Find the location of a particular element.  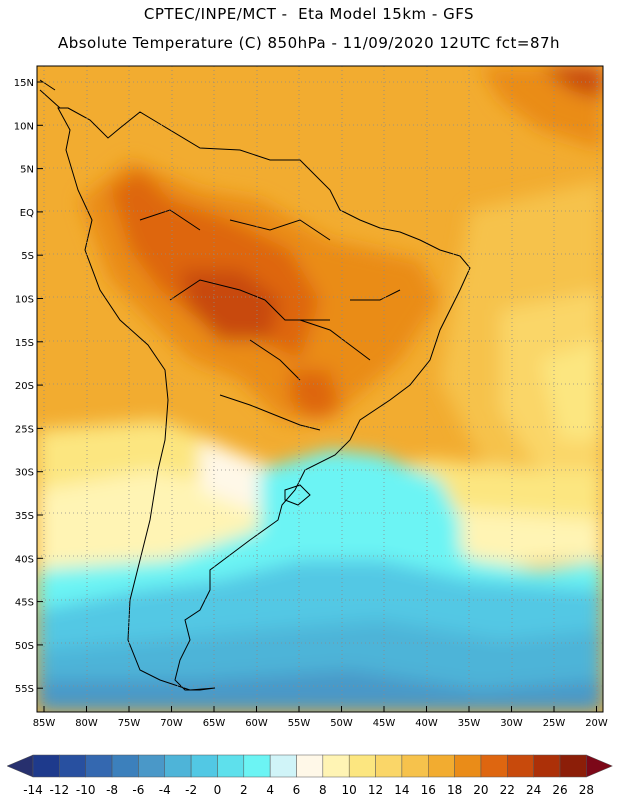

lon-tick-label: 50W is located at coordinates (341, 723).